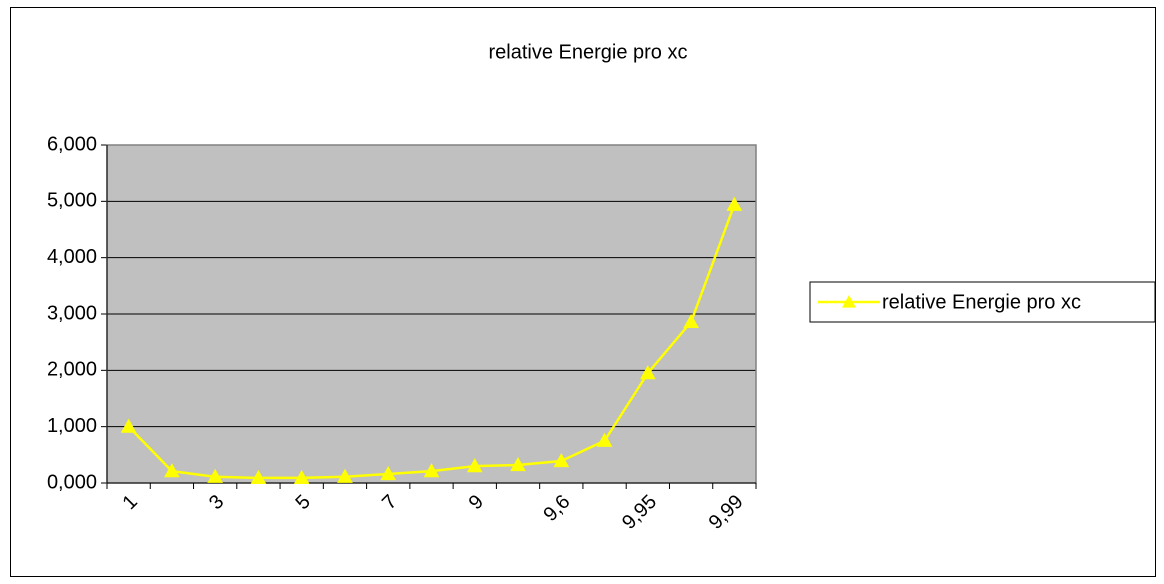  What do you see at coordinates (72, 426) in the screenshot?
I see `y-tick-label: 1,000` at bounding box center [72, 426].